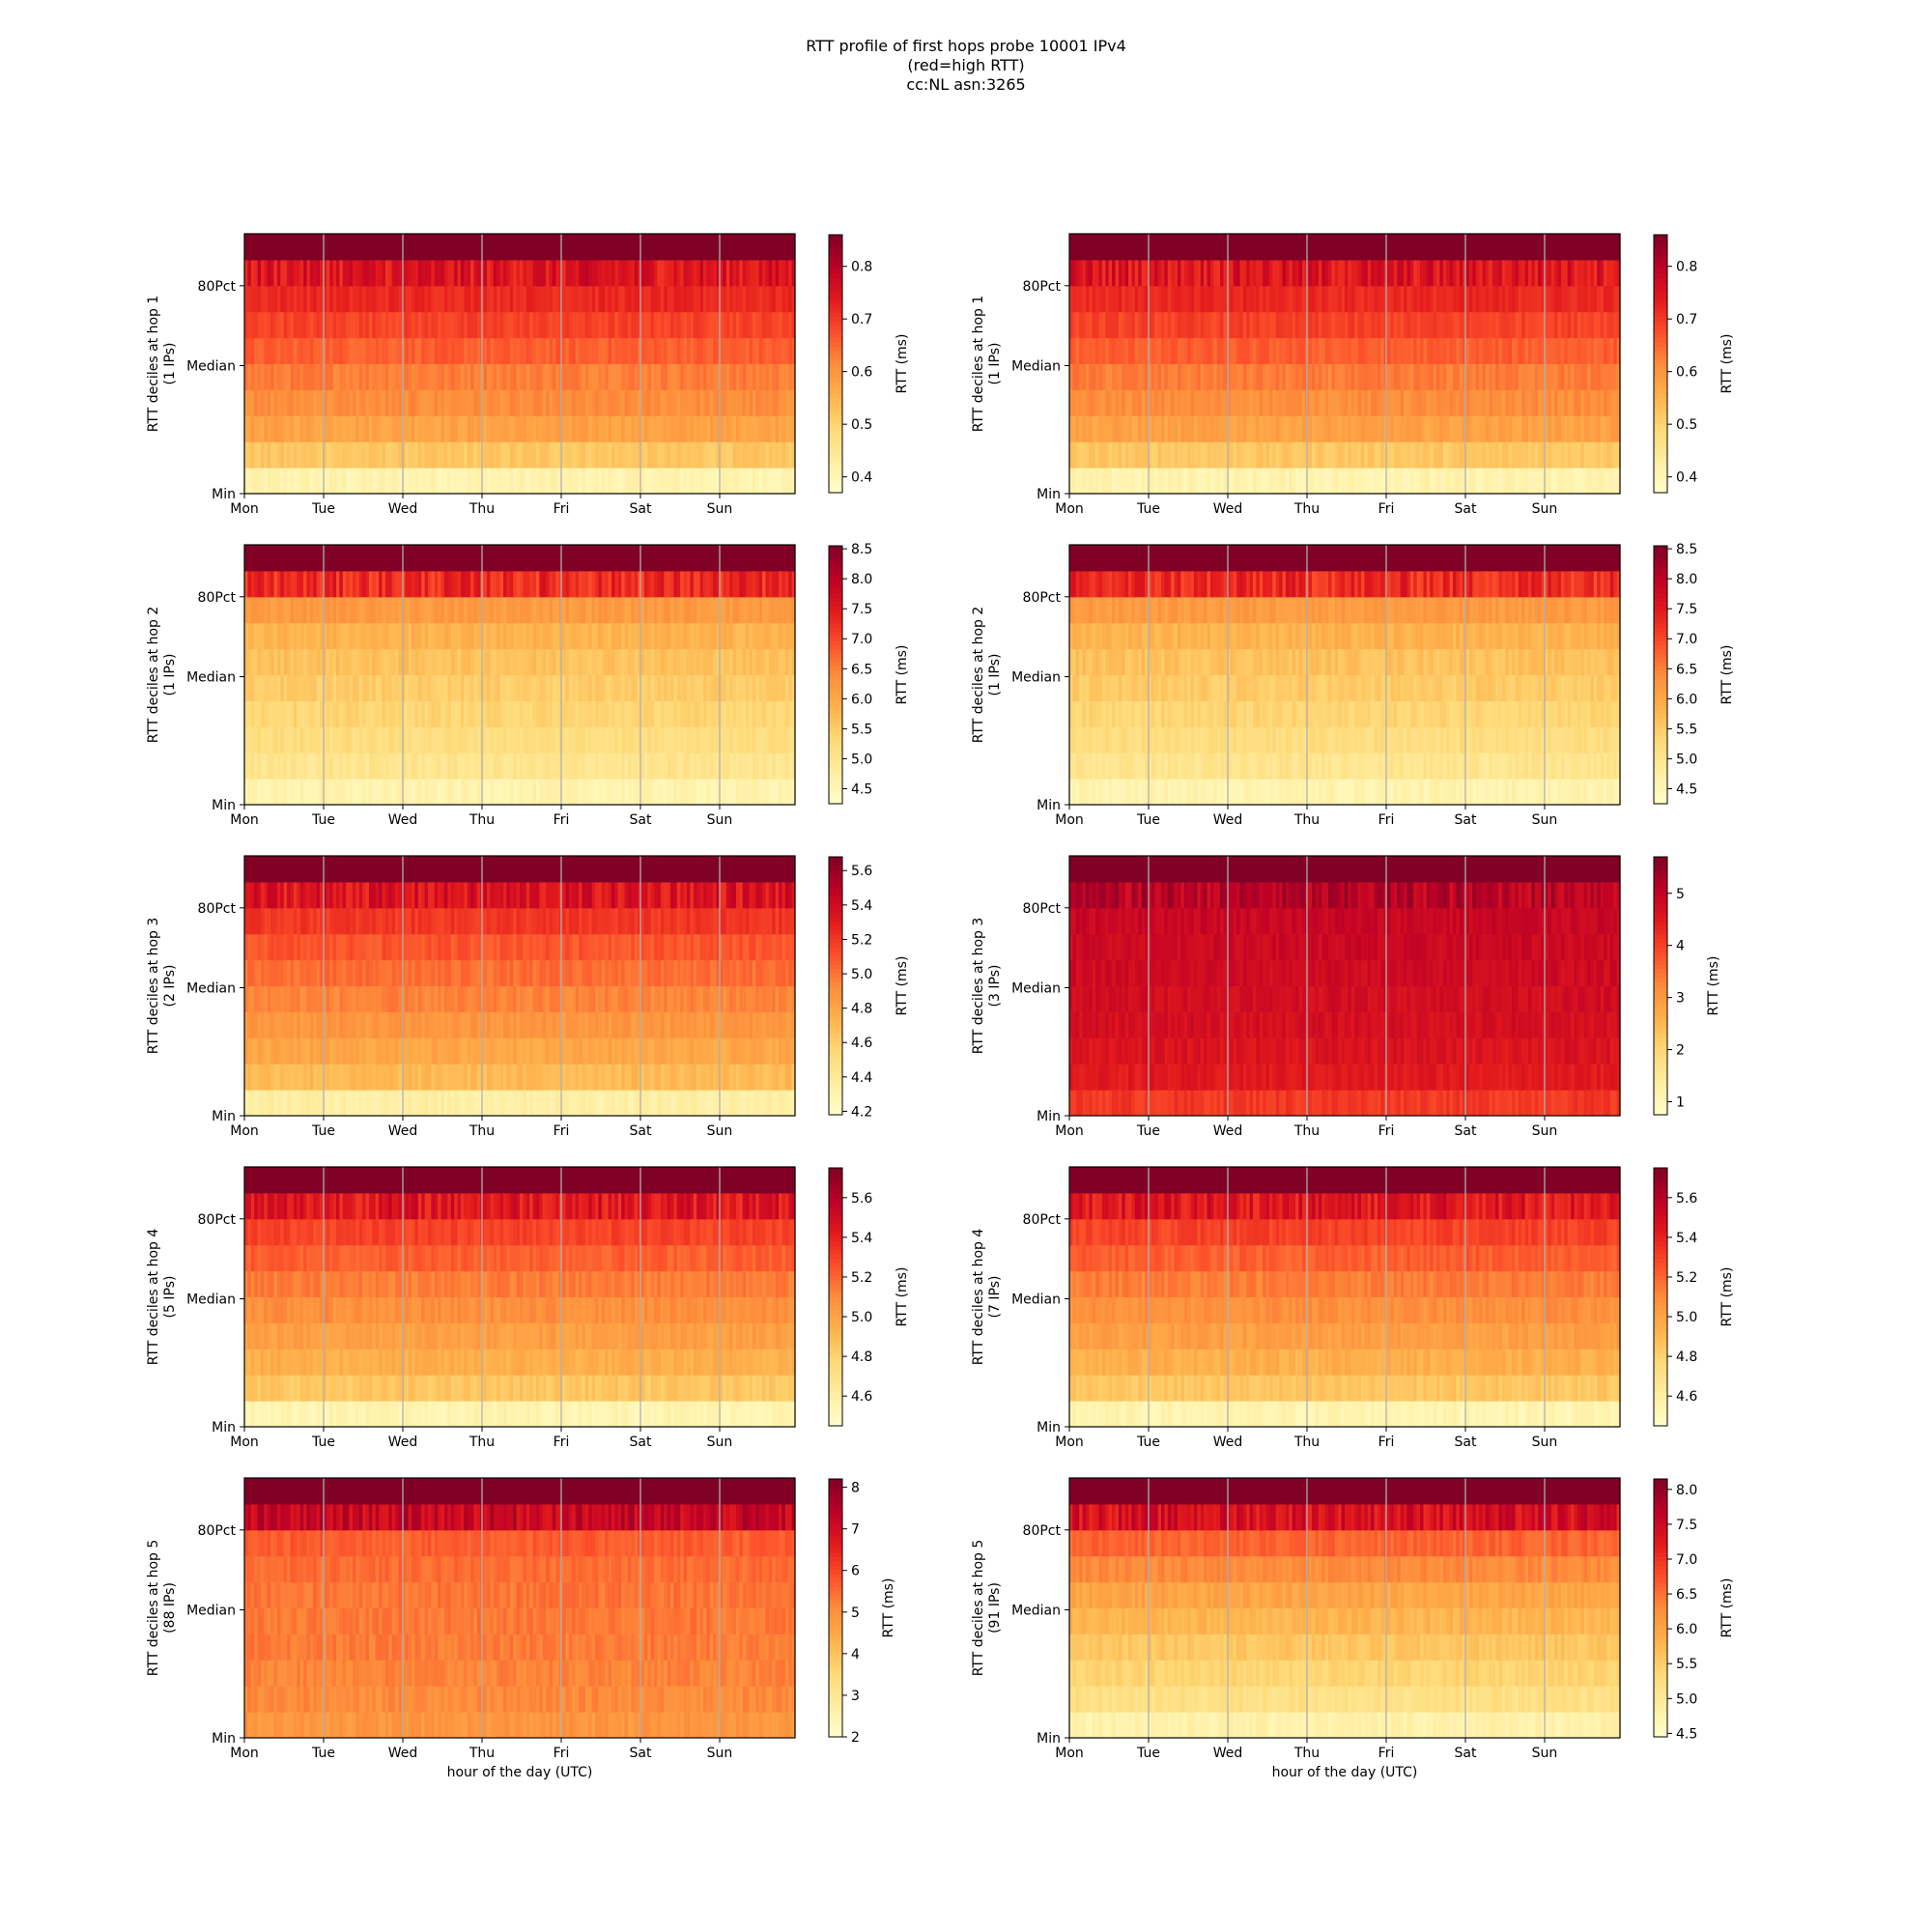 Image resolution: width=1932 pixels, height=1932 pixels. What do you see at coordinates (1686, 373) in the screenshot?
I see `colorbar-tick-label: 0.6` at bounding box center [1686, 373].